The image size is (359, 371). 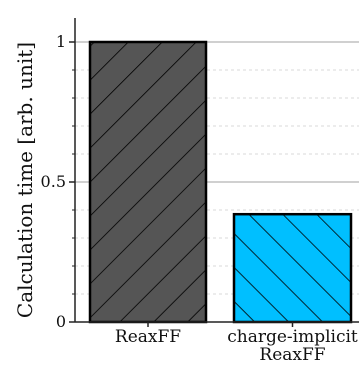 What do you see at coordinates (53, 181) in the screenshot?
I see `y-tick-label: 0.5` at bounding box center [53, 181].